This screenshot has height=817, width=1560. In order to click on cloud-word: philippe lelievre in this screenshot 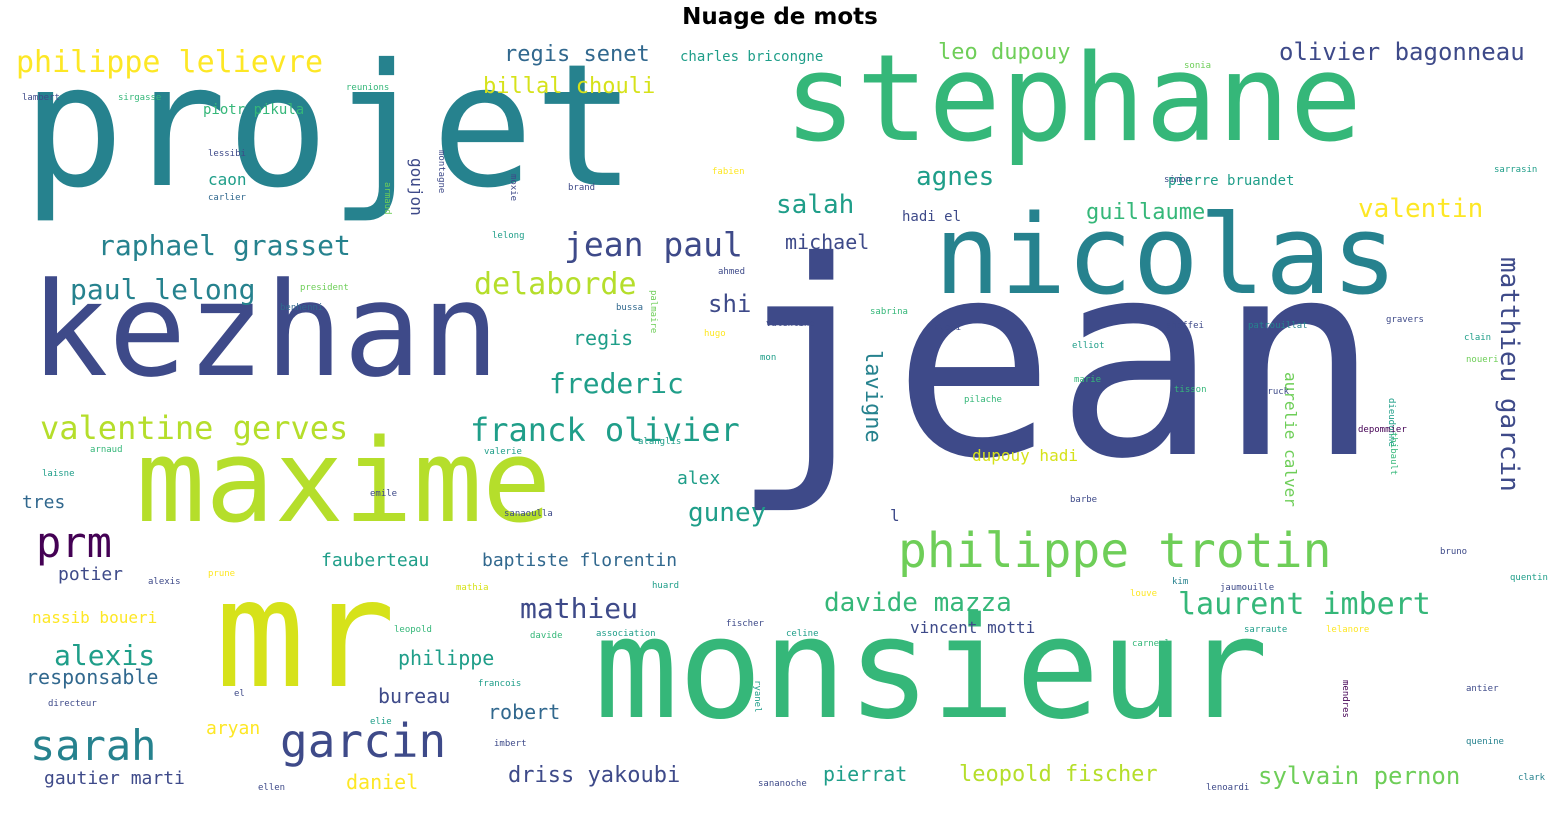, I will do `click(170, 62)`.